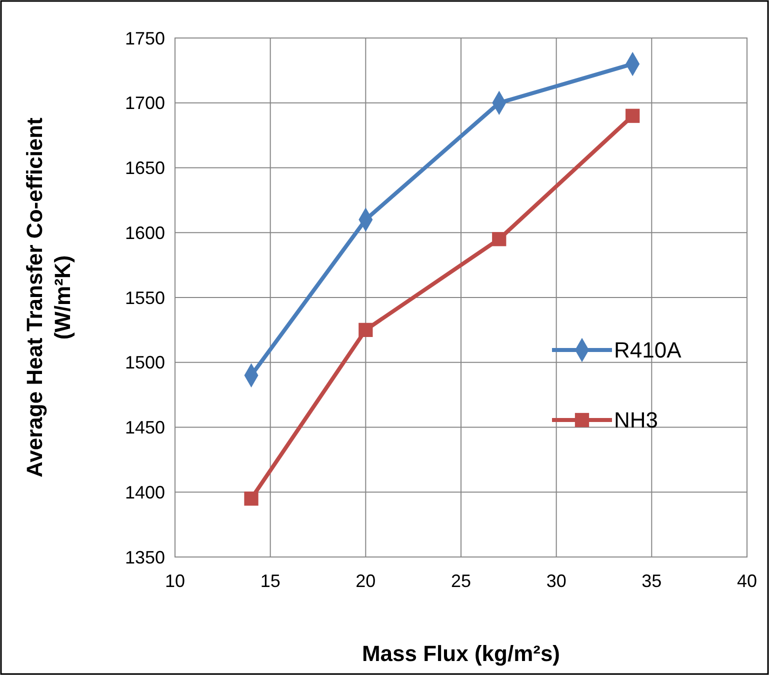  I want to click on legend-label: NH3, so click(636, 420).